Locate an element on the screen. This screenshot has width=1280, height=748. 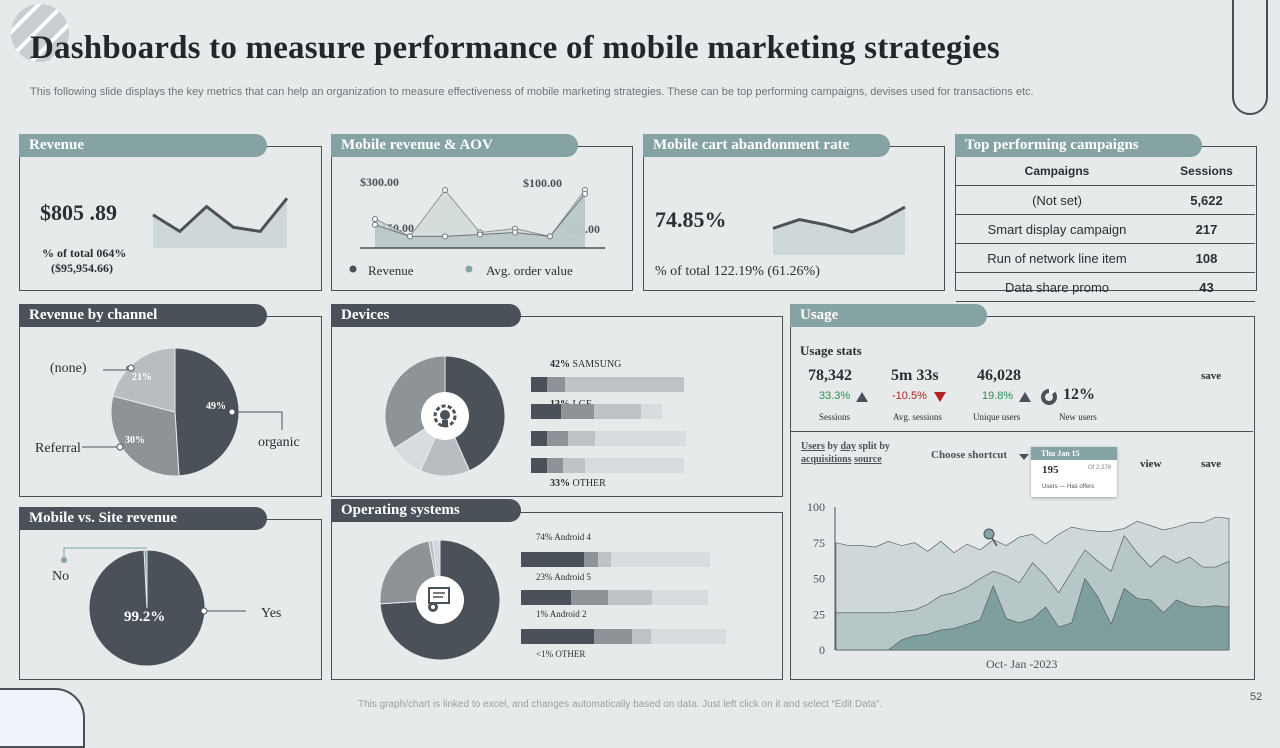
mobile-site-value: 99.2% is located at coordinates (144, 617).